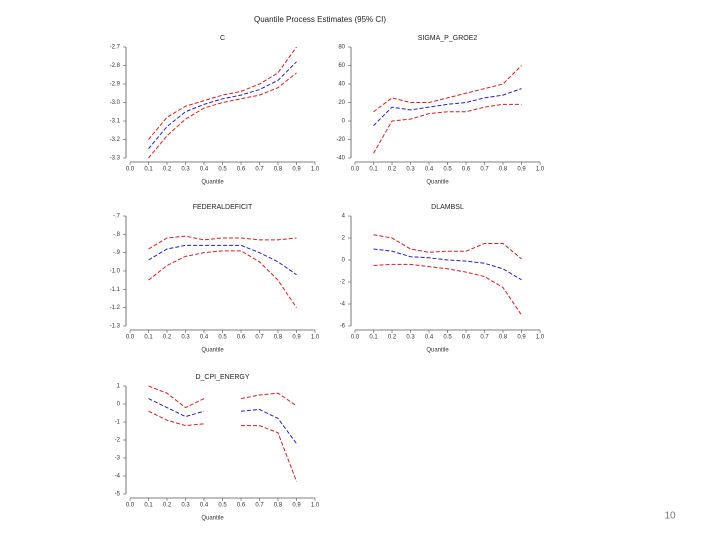 The image size is (720, 540). Describe the element at coordinates (118, 423) in the screenshot. I see `y-tick-label: -1` at that location.